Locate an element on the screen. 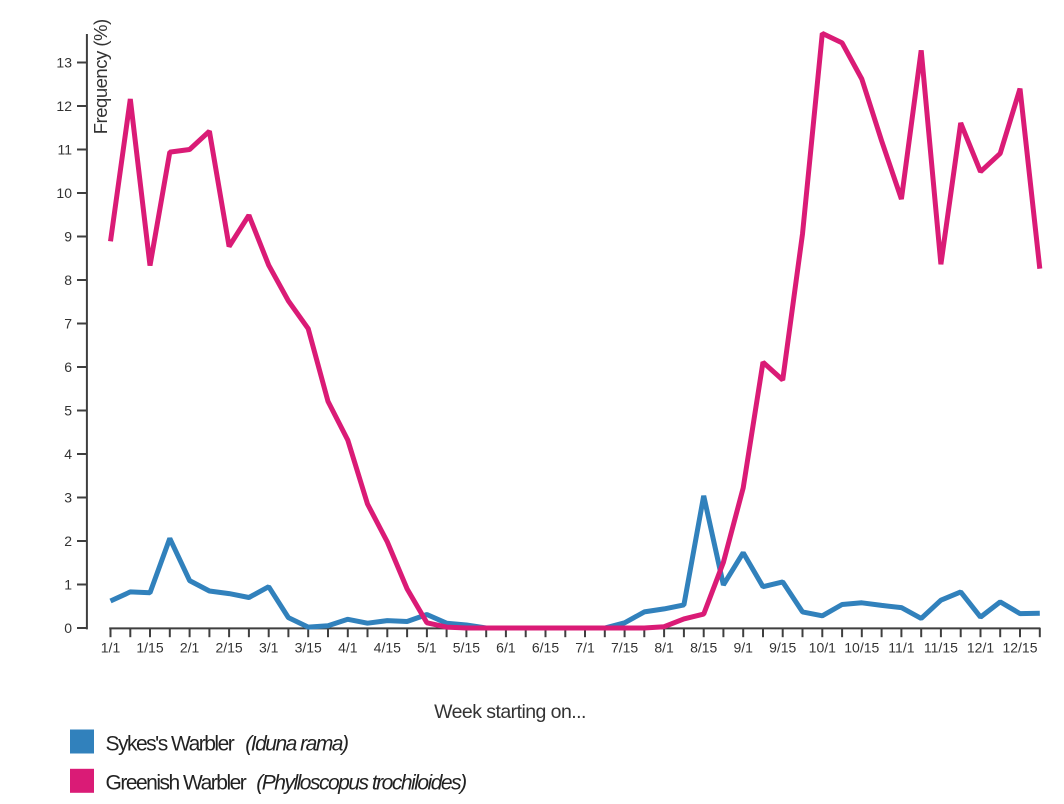 This screenshot has height=804, width=1064. svg-text: 4/1 is located at coordinates (348, 648).